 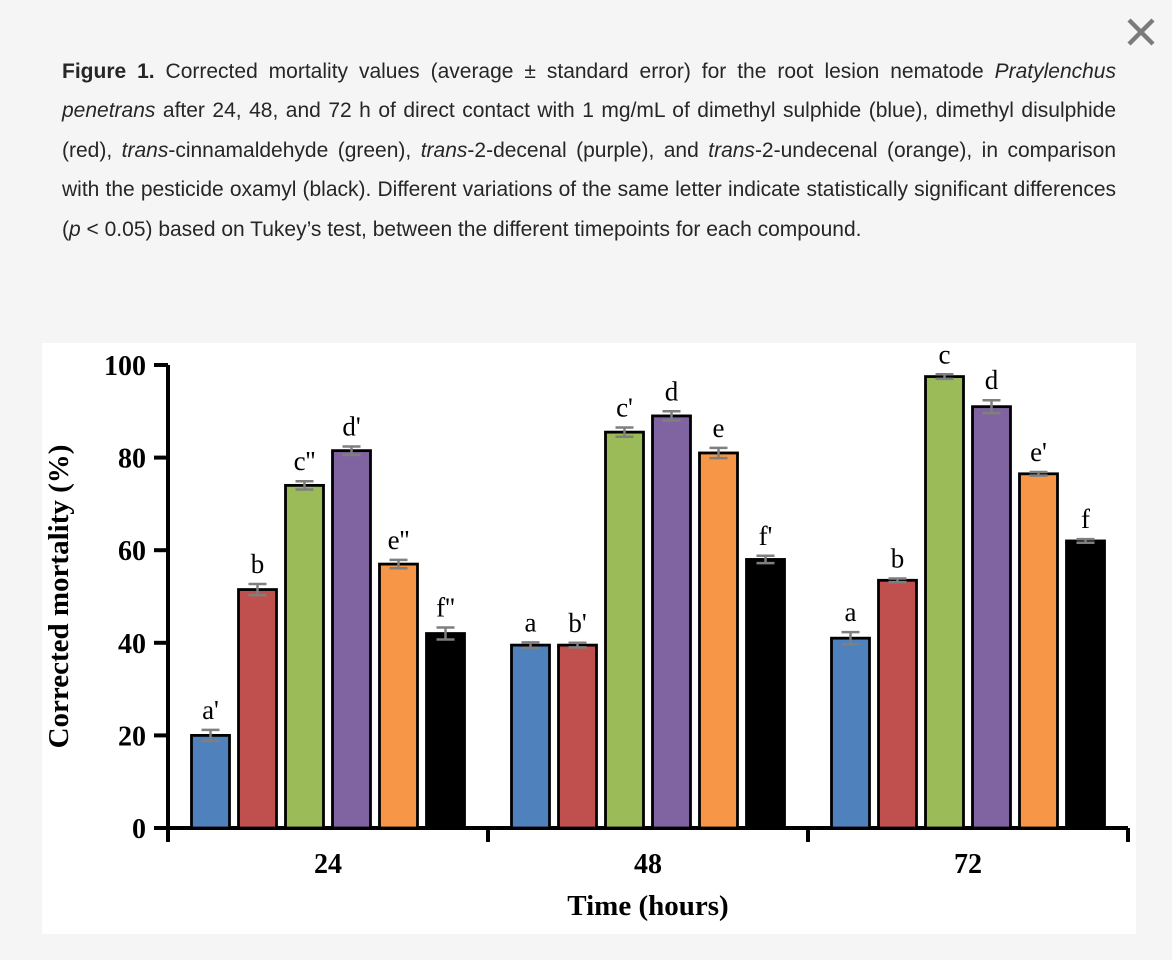 What do you see at coordinates (1038, 452) in the screenshot?
I see `significance-letter: e'` at bounding box center [1038, 452].